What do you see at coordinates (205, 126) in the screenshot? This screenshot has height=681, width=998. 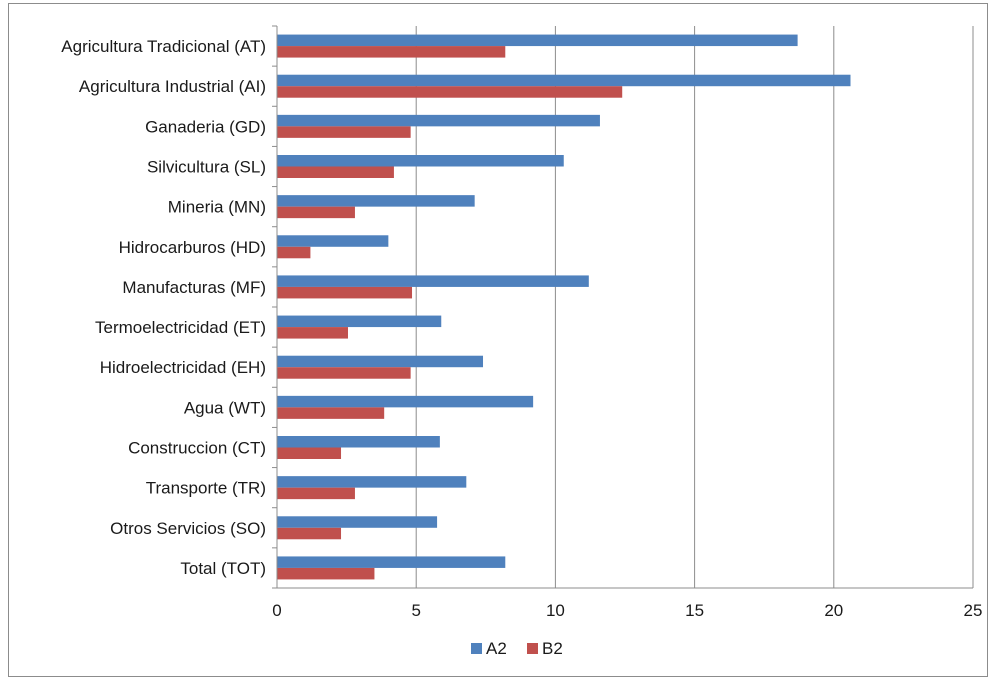 I see `category-label: Ganaderia (GD)` at bounding box center [205, 126].